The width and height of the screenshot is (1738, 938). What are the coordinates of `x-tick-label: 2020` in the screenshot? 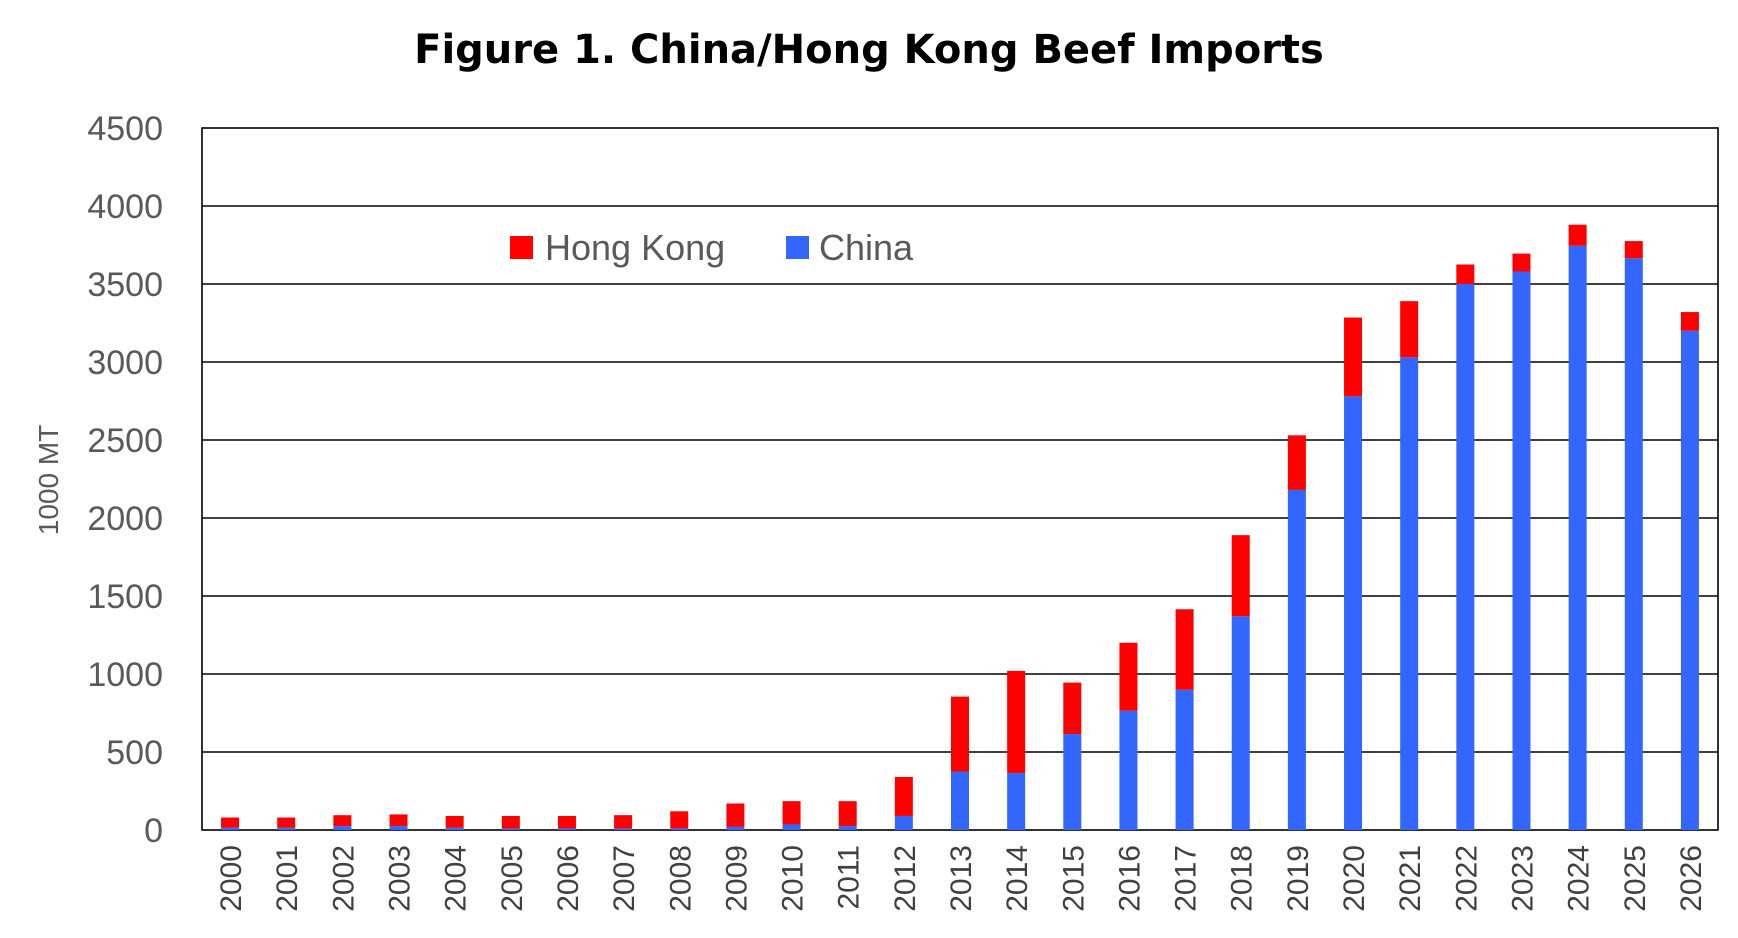 It's located at (1354, 878).